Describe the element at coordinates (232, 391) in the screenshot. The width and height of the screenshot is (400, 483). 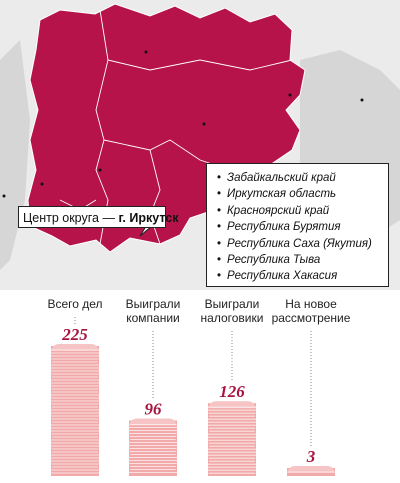
I see `value-label: 126` at that location.